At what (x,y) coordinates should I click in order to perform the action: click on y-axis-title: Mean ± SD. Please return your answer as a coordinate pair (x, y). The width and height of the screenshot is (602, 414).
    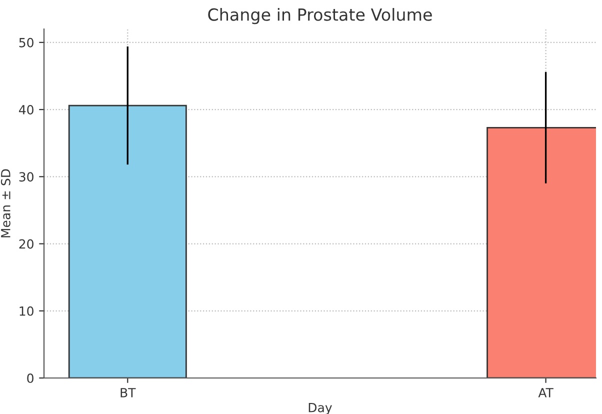
    Looking at the image, I should click on (5, 203).